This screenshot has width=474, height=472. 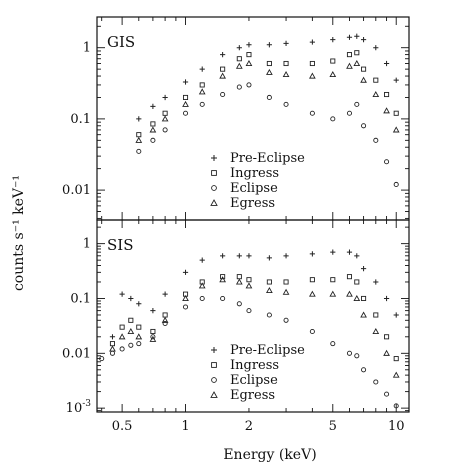 I want to click on y-tick-label: 10-3, so click(x=79, y=407).